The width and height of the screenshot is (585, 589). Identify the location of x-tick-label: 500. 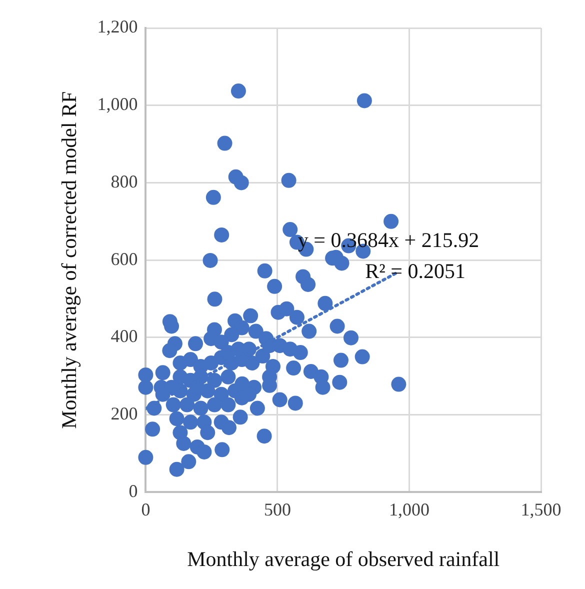
(277, 510).